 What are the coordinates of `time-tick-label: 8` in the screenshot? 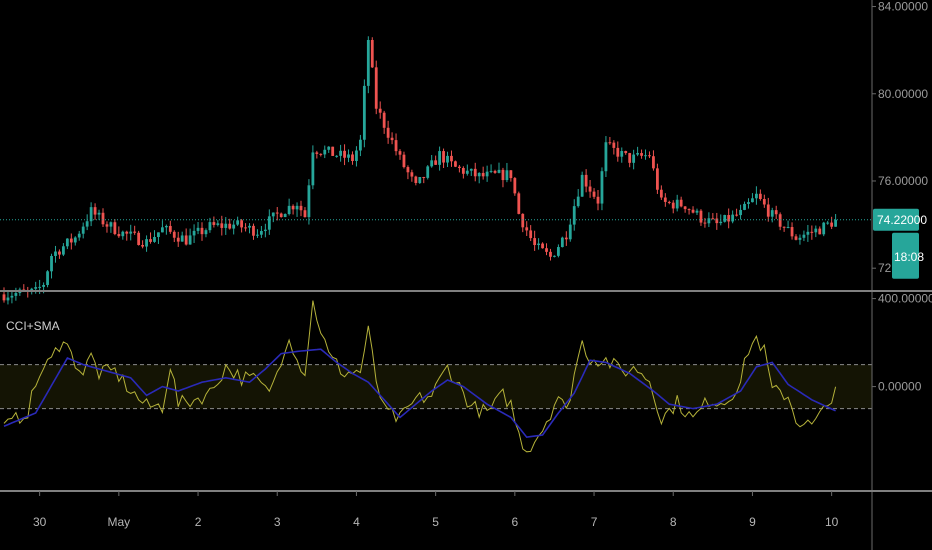 It's located at (673, 522).